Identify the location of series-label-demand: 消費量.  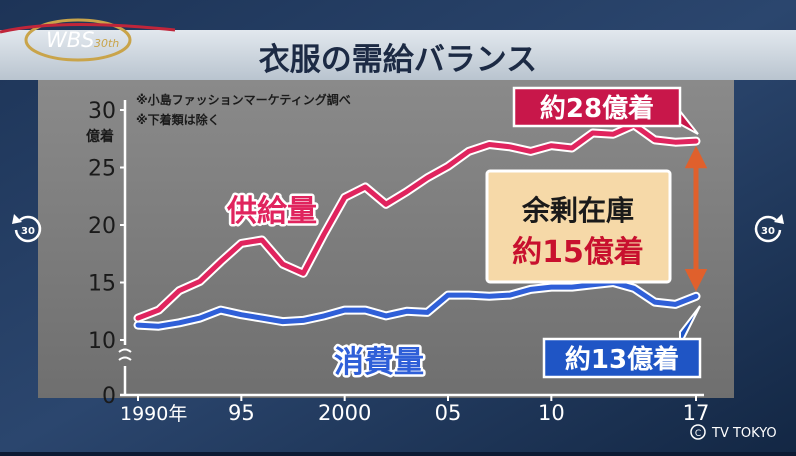
(379, 362).